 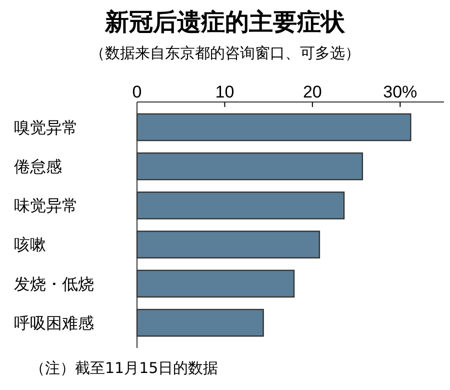 I want to click on y-tick-label: 味觉异常, so click(x=46, y=206).